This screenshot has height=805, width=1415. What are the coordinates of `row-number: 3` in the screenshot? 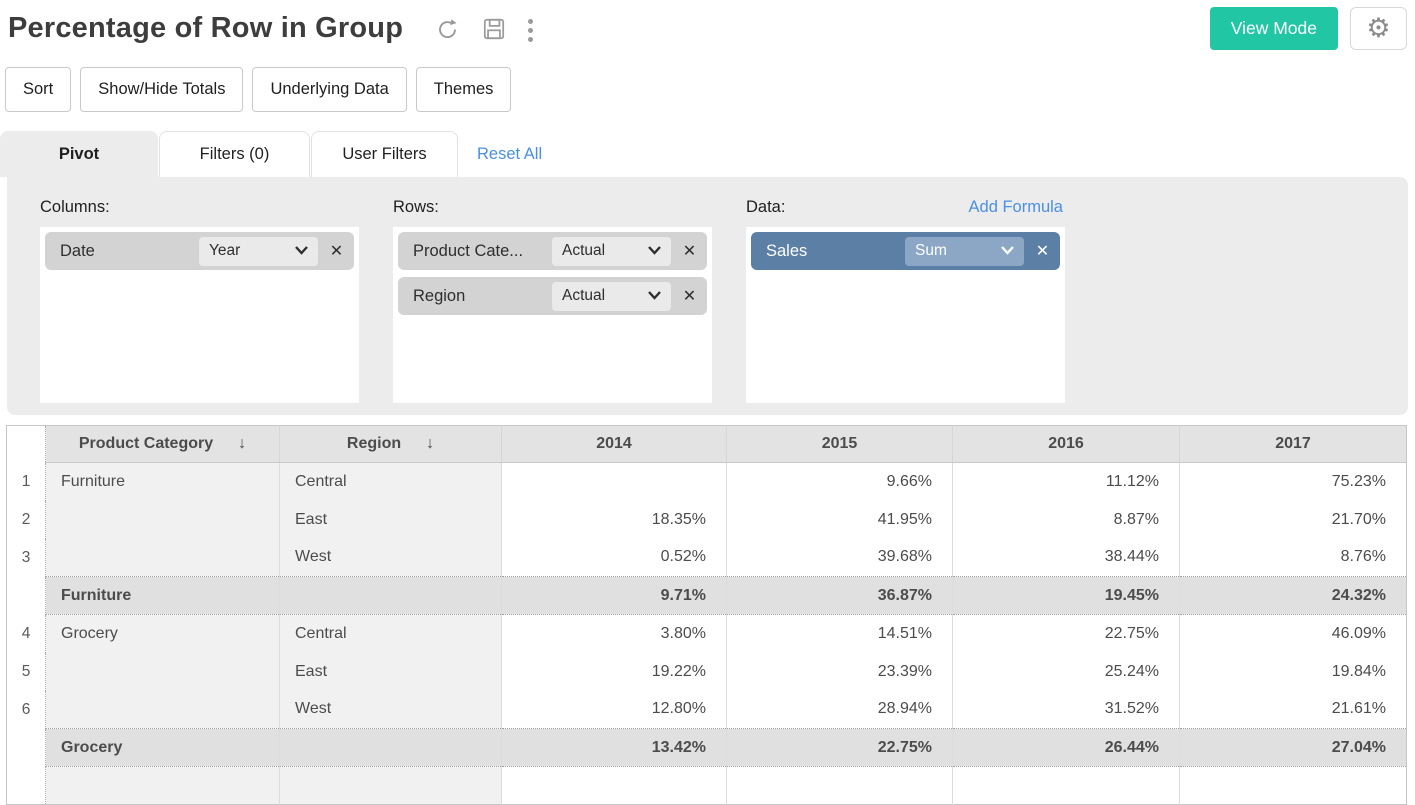 It's located at (26, 557).